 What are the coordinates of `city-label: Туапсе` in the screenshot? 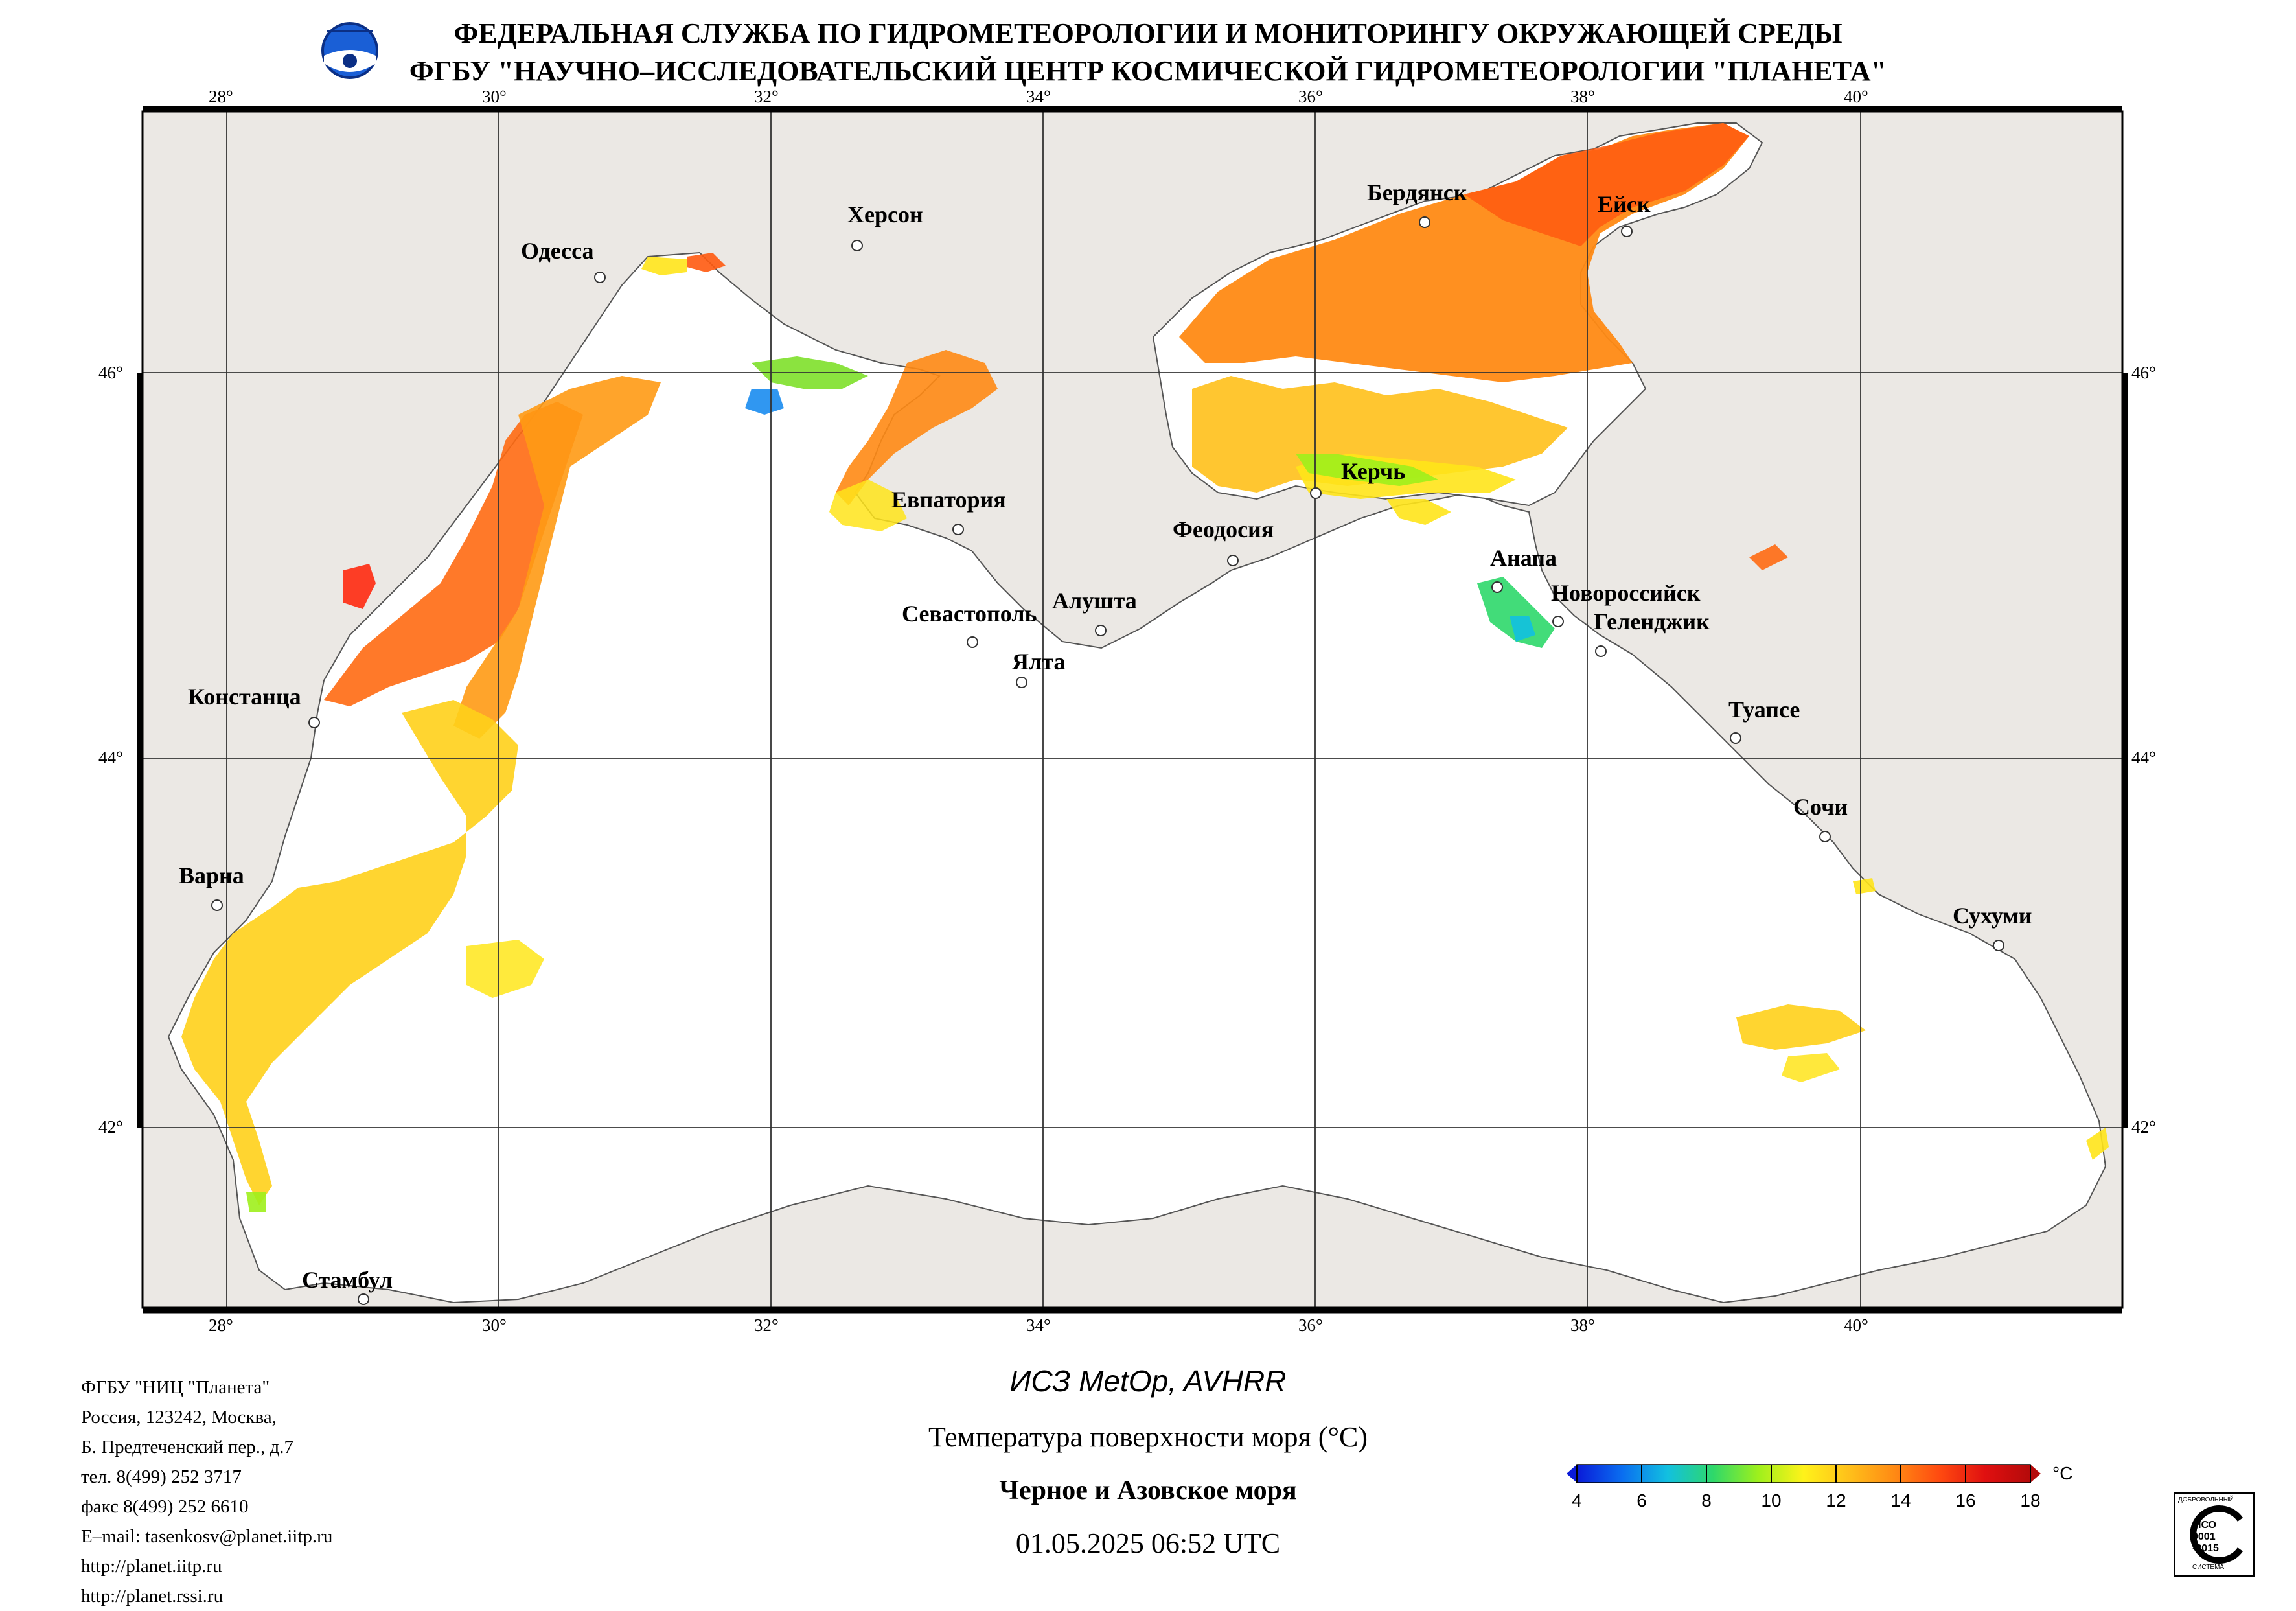 It's located at (1764, 710).